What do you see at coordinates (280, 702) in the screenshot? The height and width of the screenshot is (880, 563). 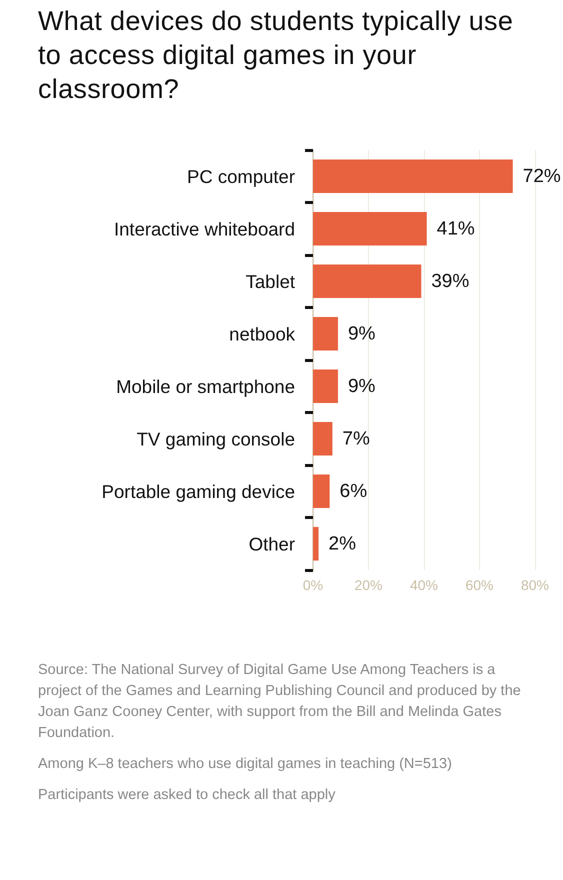 I see `source-note: Source: The National Survey of Digital Game Use Among Teachers is a project of the Games and Learning Publishing Council and produced by the Joan Ganz Cooney Center, with support from the Bill and Melinda Gates Foundation.` at bounding box center [280, 702].